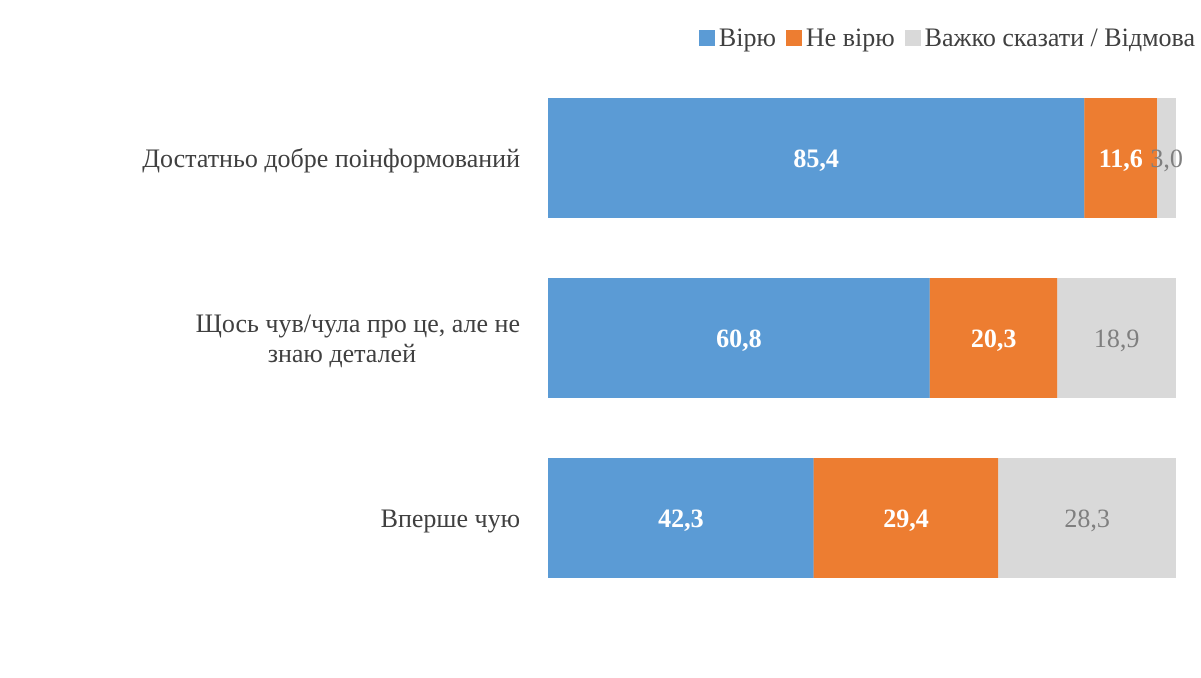 The image size is (1201, 678). I want to click on legend-swatch-believe, so click(706, 38).